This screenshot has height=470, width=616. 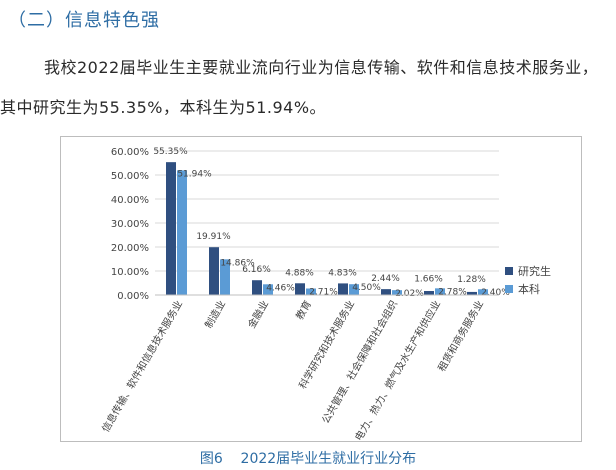 What do you see at coordinates (237, 263) in the screenshot?
I see `data-label-undergrad: 14.86%` at bounding box center [237, 263].